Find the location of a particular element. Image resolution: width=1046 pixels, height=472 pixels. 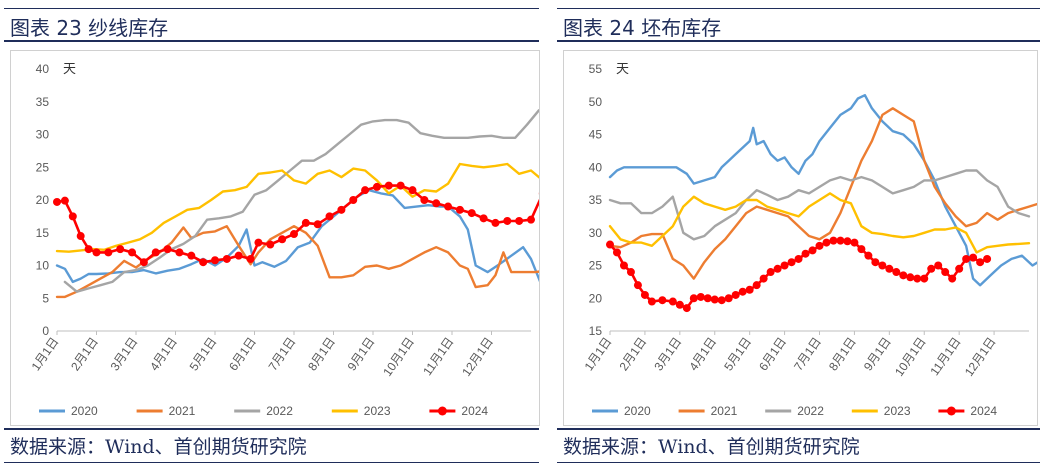

legend-label: 2022 is located at coordinates (810, 411).